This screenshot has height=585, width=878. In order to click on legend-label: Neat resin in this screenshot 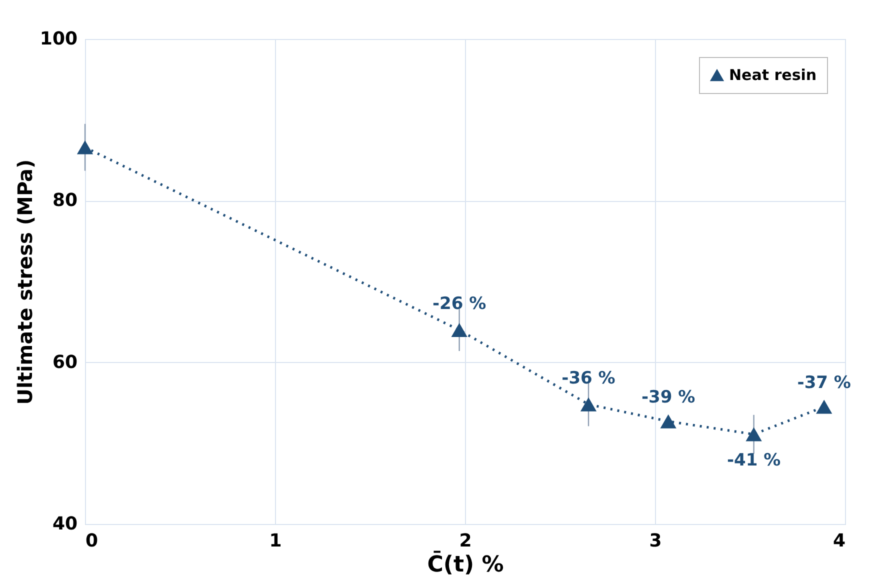, I will do `click(773, 75)`.